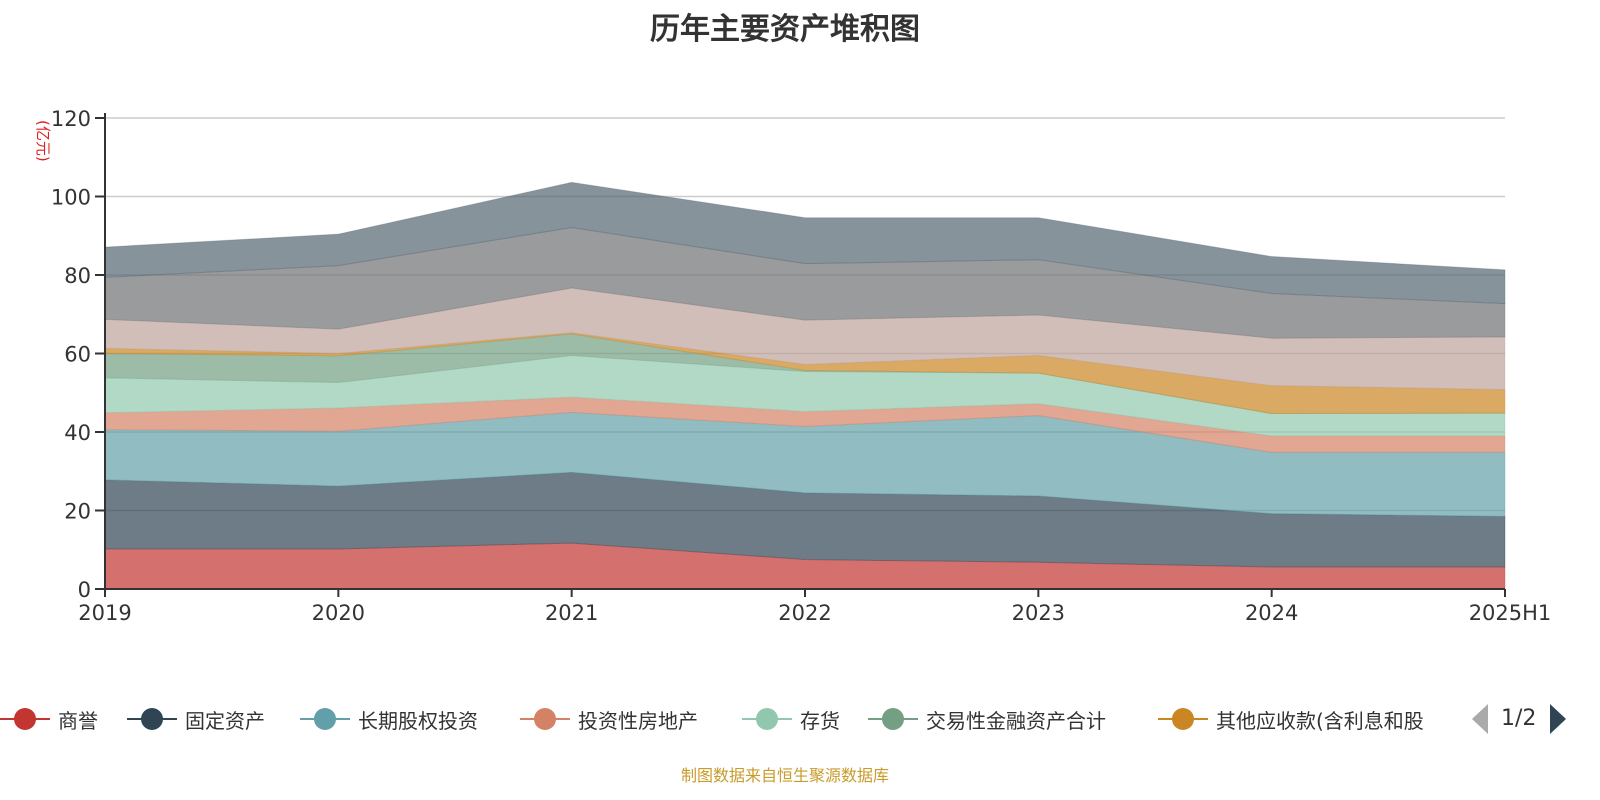  Describe the element at coordinates (104, 613) in the screenshot. I see `x-tick-label: 2019` at that location.